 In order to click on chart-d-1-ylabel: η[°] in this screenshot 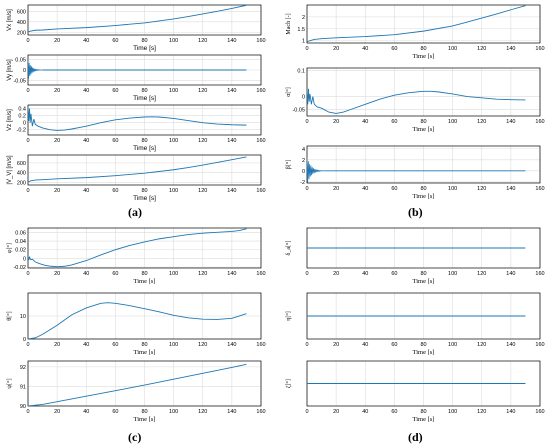, I will do `click(288, 316)`.